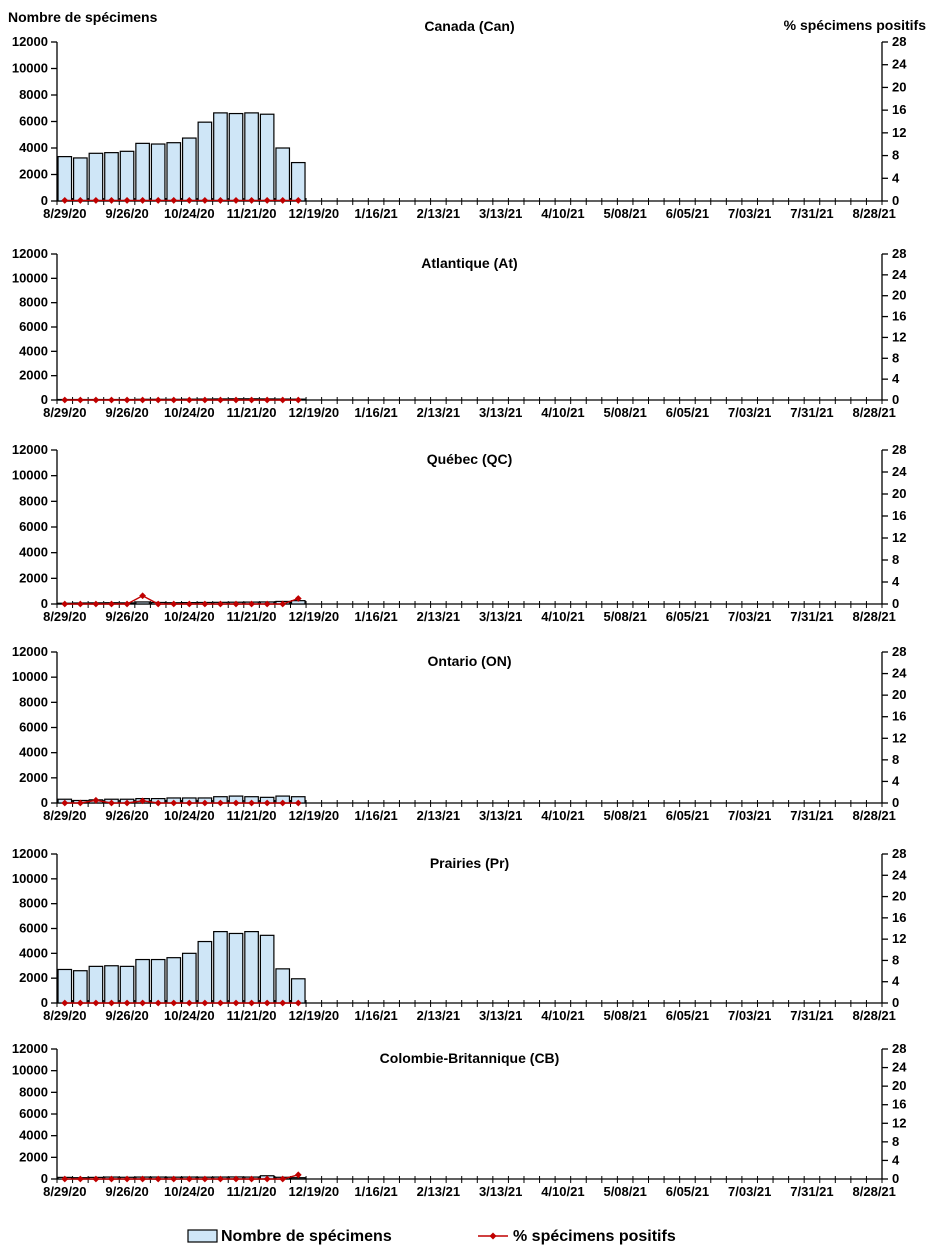  What do you see at coordinates (899, 1048) in the screenshot?
I see `y-axis-right-tick-label: 28` at bounding box center [899, 1048].